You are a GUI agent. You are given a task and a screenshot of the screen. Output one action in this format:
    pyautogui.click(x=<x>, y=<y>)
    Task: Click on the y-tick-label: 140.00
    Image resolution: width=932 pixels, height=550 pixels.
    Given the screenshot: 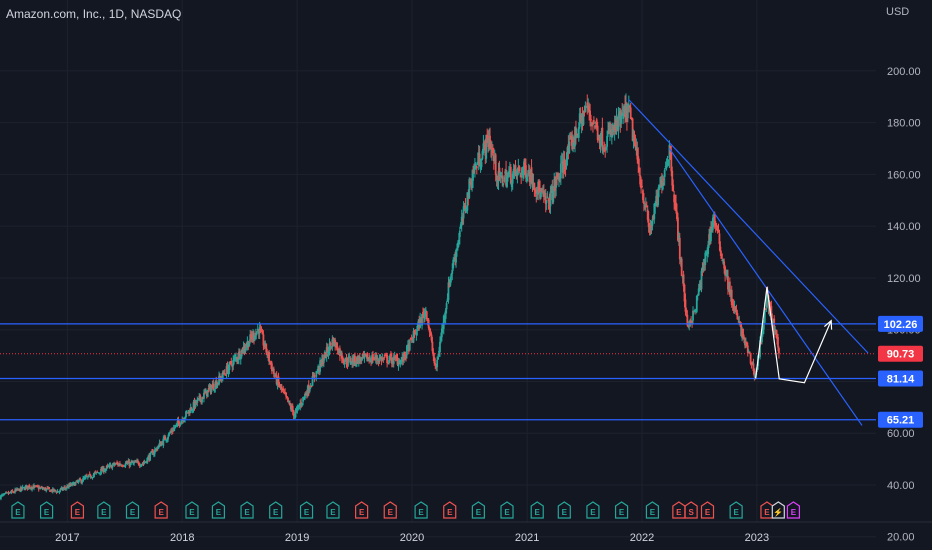 What is the action you would take?
    pyautogui.click(x=904, y=227)
    